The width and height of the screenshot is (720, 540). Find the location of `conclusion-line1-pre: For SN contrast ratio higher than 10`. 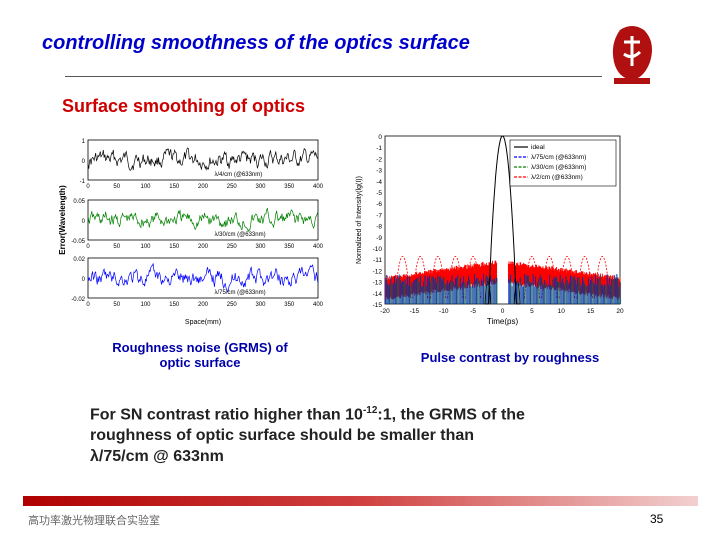

conclusion-line1-pre: For SN contrast ratio higher than 10 is located at coordinates (226, 415).